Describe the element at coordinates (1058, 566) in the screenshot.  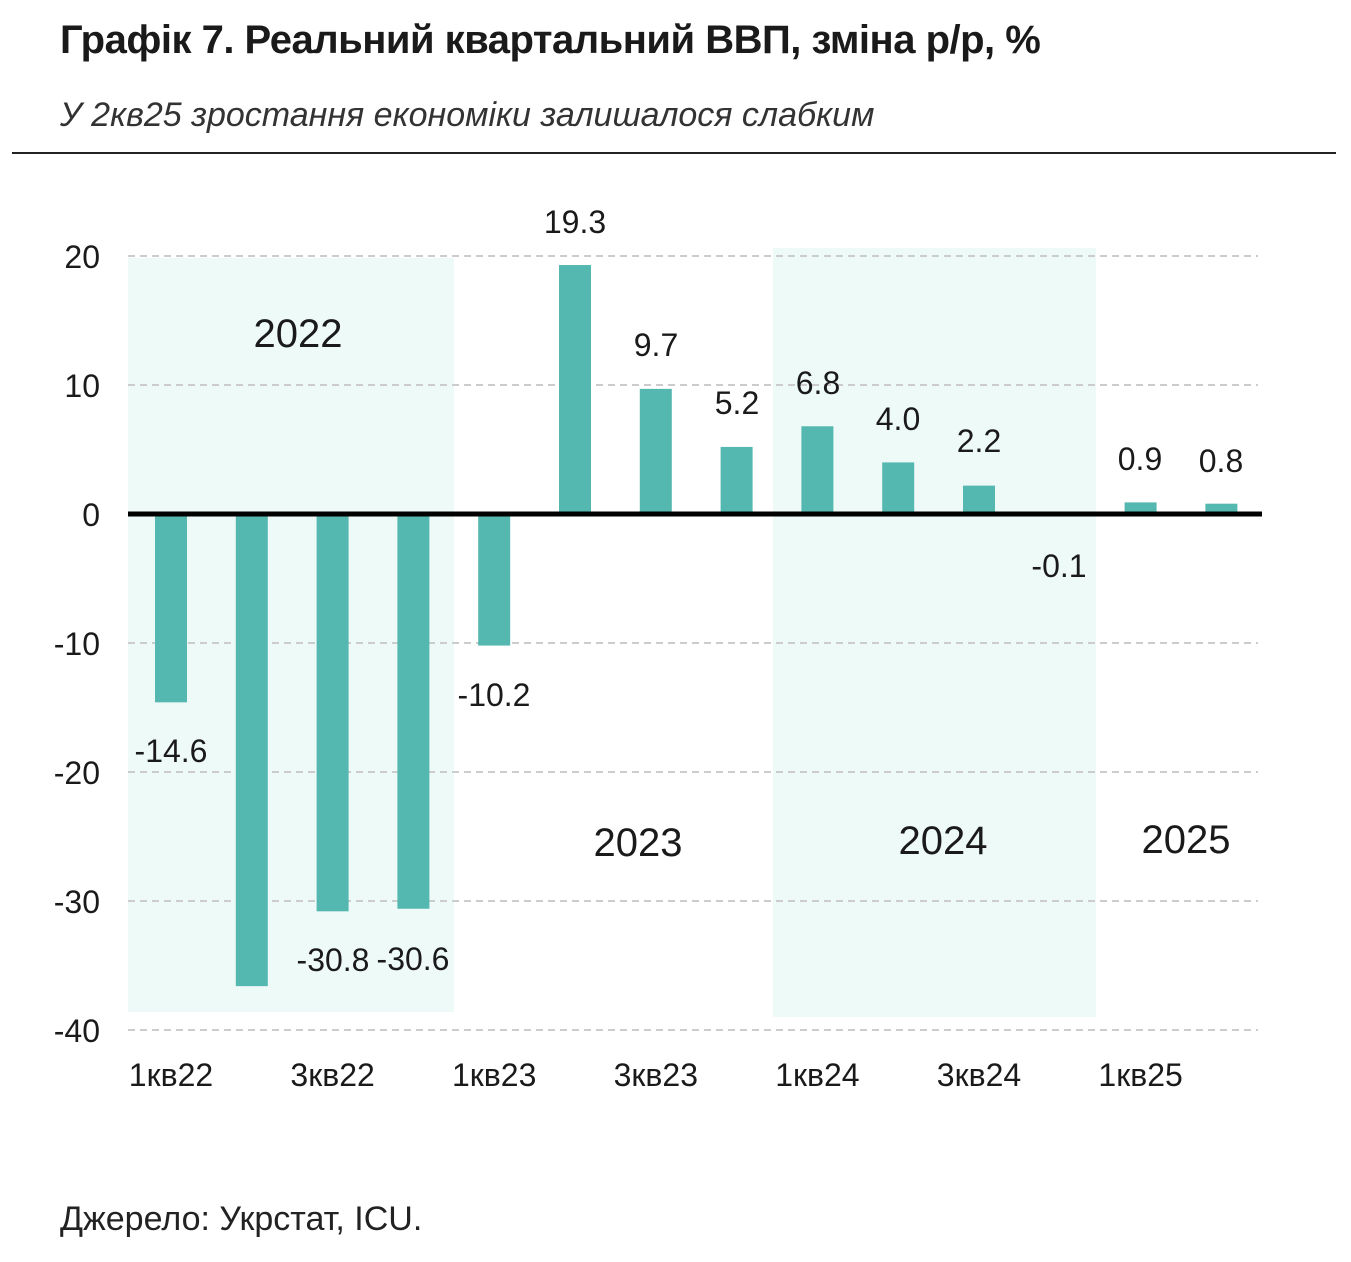
I see `data-label-4кв24: -0.1` at that location.